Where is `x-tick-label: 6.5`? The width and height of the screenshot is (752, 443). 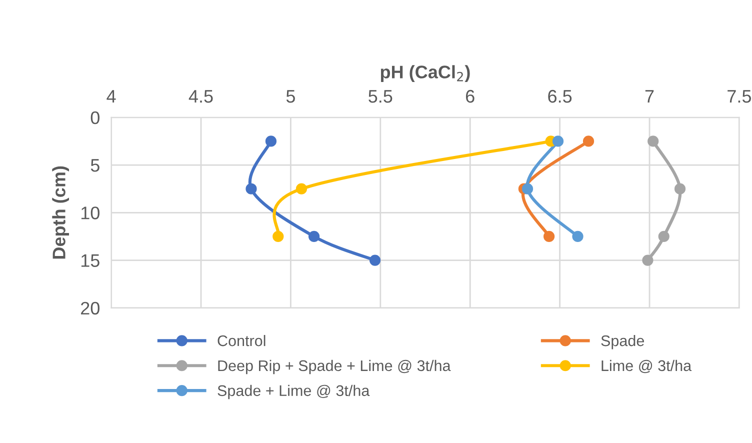
x-tick-label: 6.5 is located at coordinates (560, 96).